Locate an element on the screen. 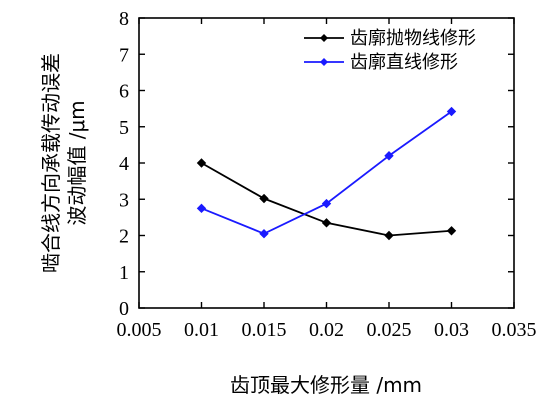  y-tick-label: 0 is located at coordinates (124, 309).